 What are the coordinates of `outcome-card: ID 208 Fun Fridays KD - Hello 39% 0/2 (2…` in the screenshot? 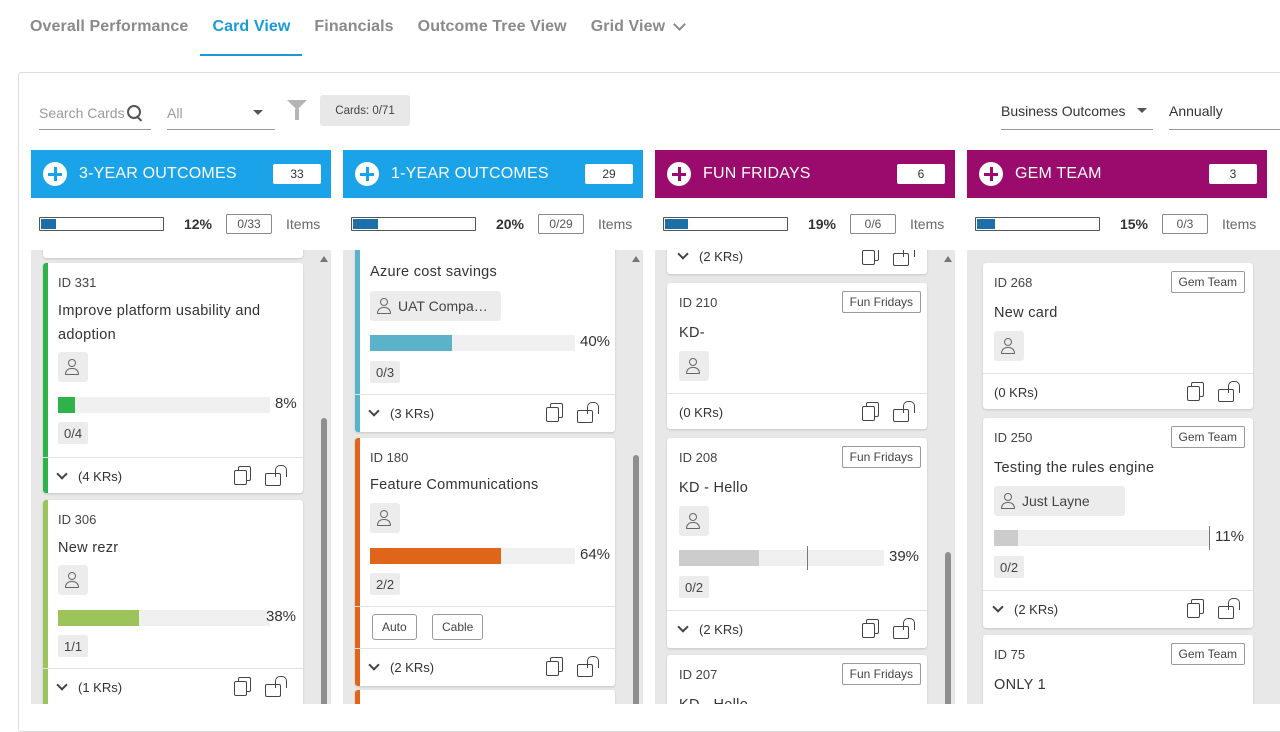 It's located at (797, 543).